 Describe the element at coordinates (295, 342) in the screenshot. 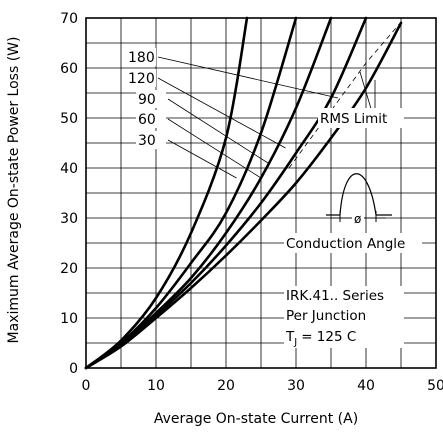

I see `tj-subscript: J` at that location.